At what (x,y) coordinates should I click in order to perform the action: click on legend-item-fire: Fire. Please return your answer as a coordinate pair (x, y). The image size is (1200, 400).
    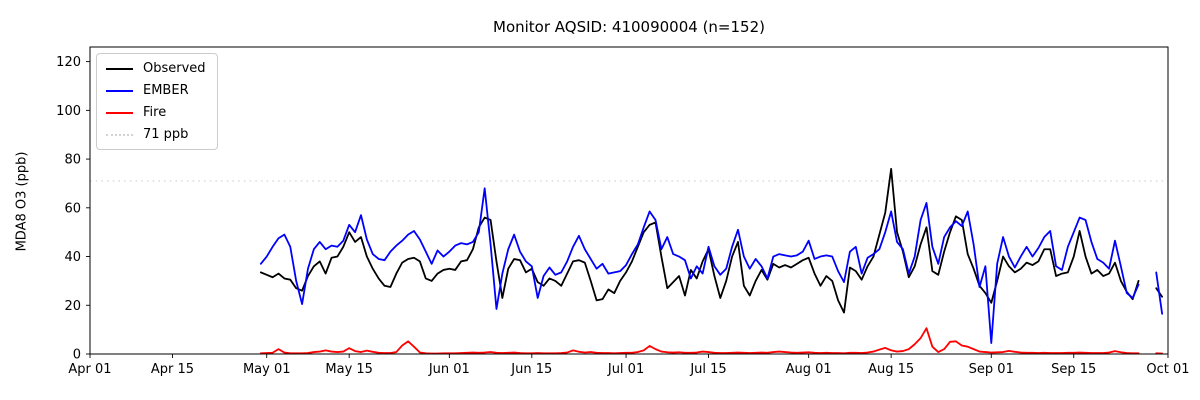
    Looking at the image, I should click on (156, 112).